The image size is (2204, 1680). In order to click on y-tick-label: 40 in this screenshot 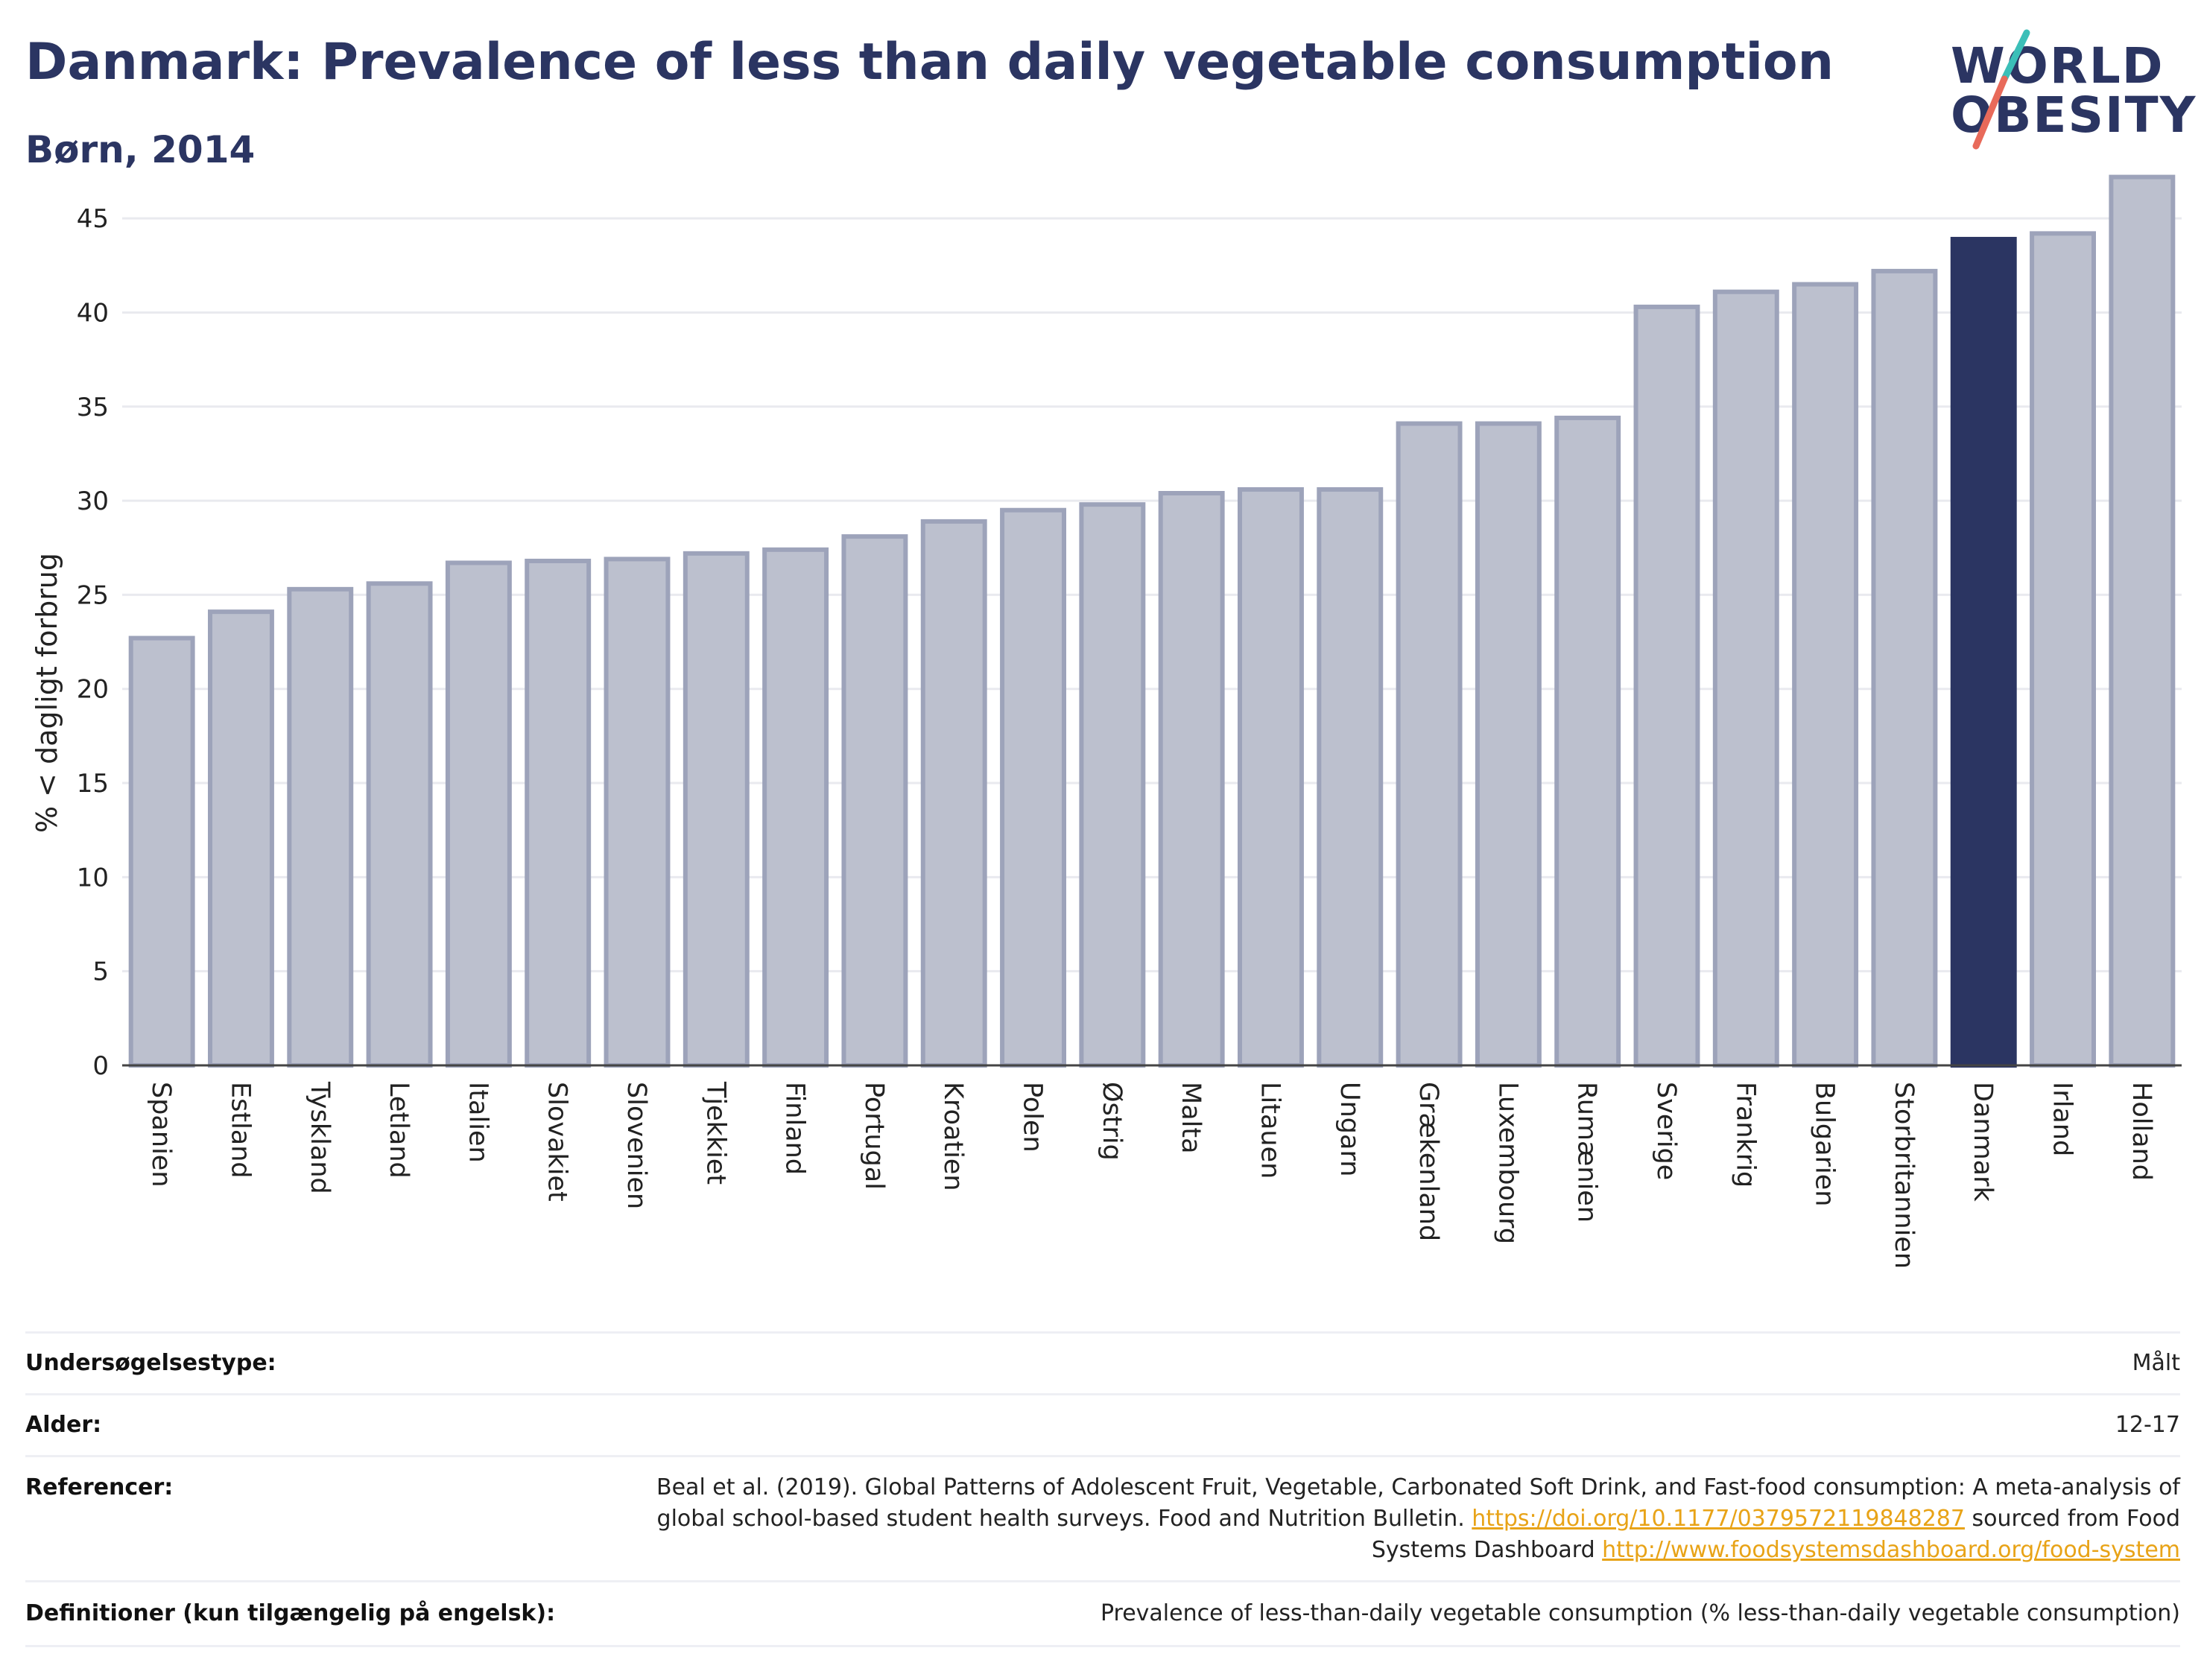, I will do `click(93, 313)`.